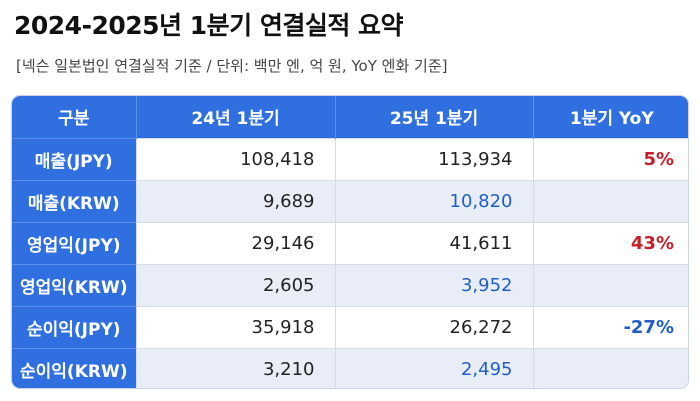 This screenshot has height=401, width=700. I want to click on header-q1-25: 25년 1분기, so click(434, 117).